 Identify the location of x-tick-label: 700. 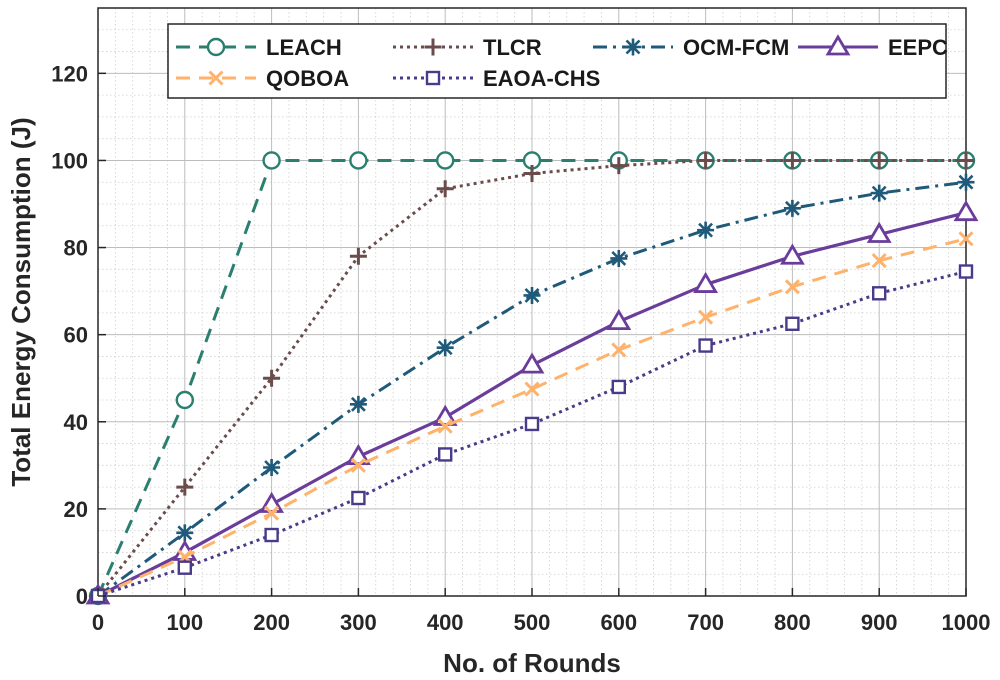
(705, 622).